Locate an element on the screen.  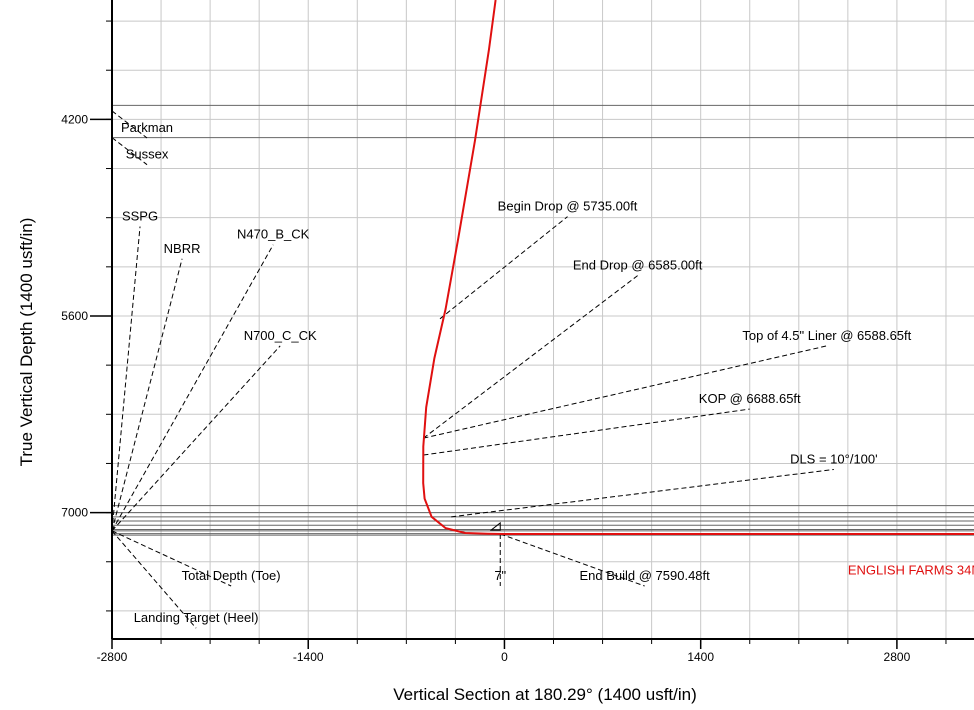
well-name-label: ENGLISH FARMS 34N-9HZ is located at coordinates (911, 569).